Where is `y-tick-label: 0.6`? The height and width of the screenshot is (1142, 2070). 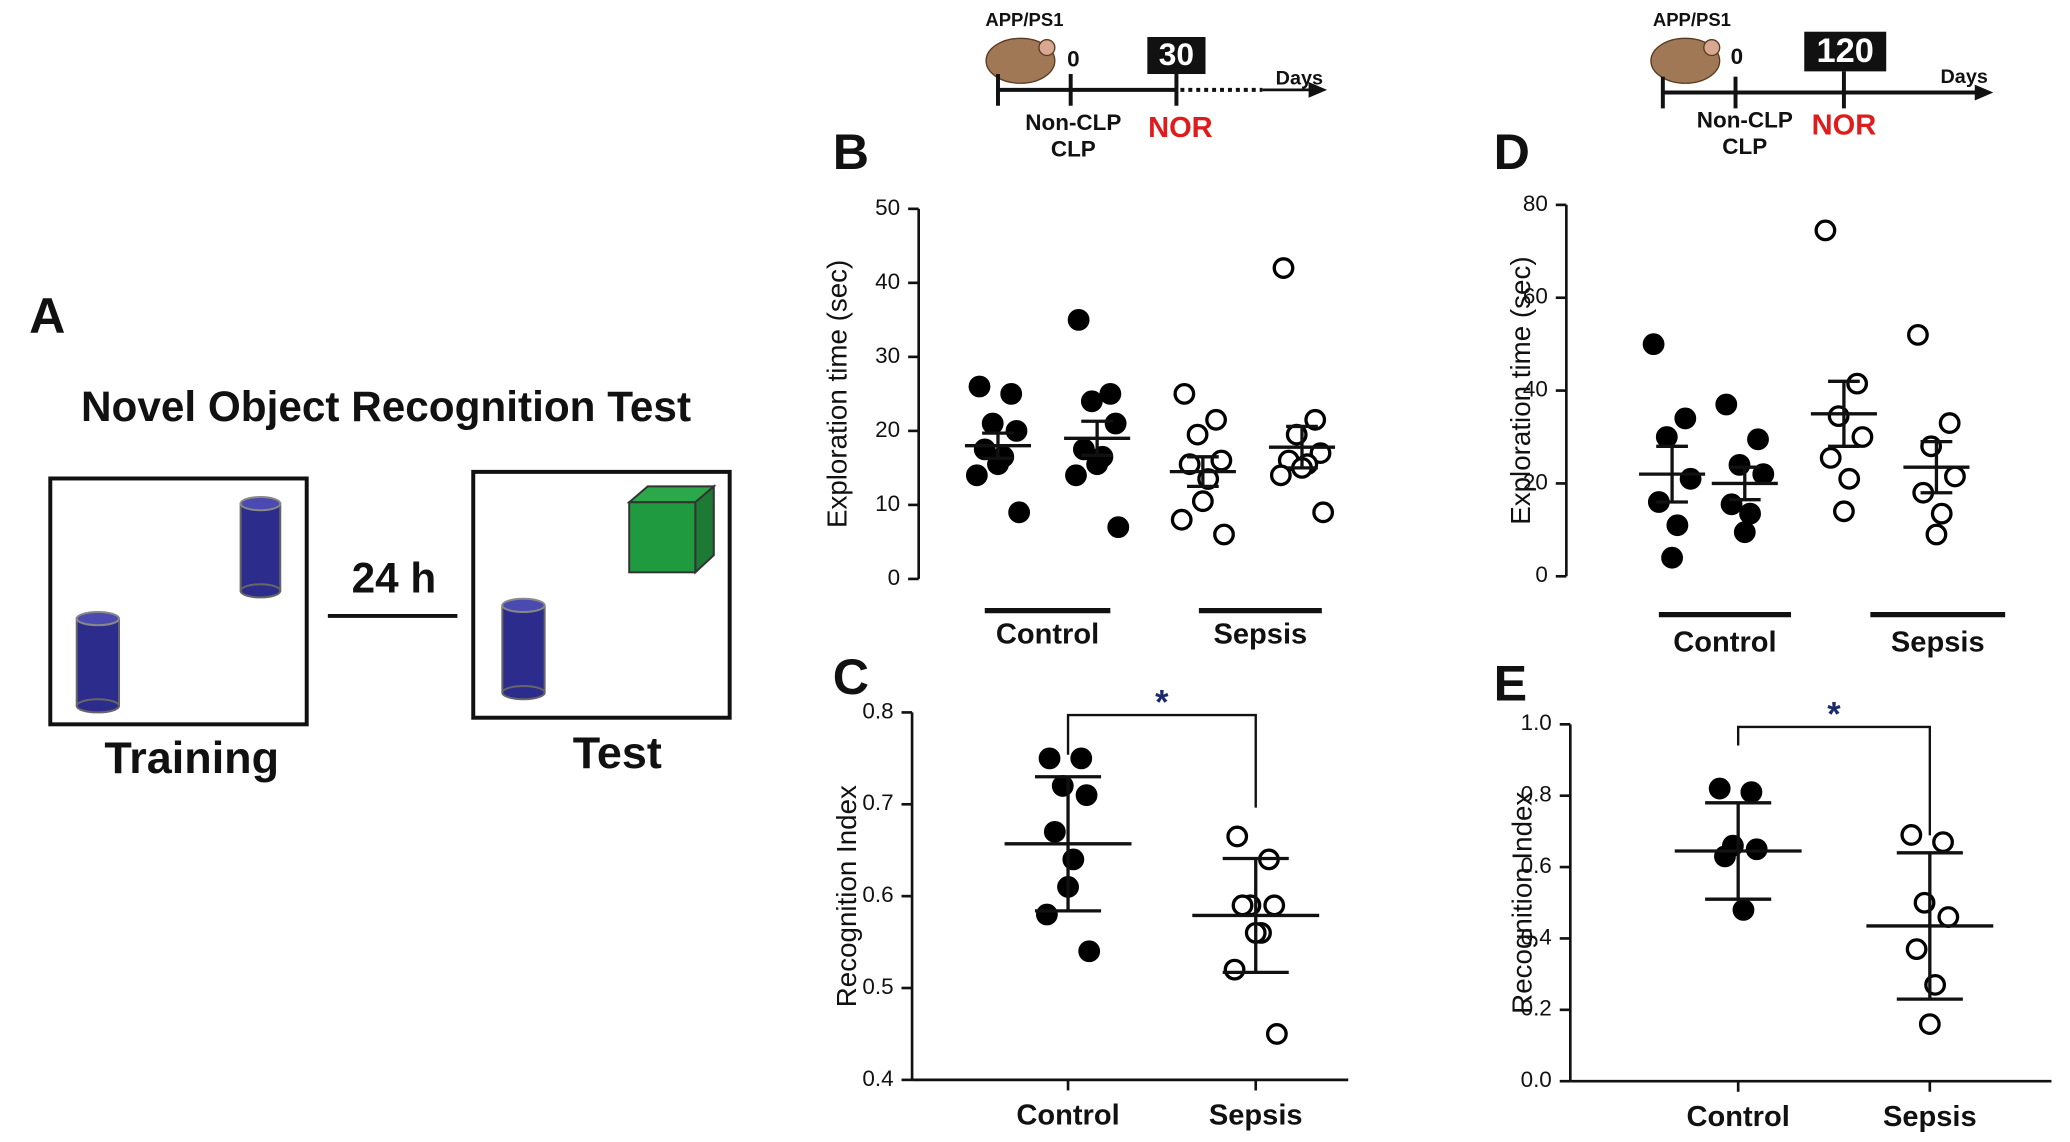 y-tick-label: 0.6 is located at coordinates (1536, 865).